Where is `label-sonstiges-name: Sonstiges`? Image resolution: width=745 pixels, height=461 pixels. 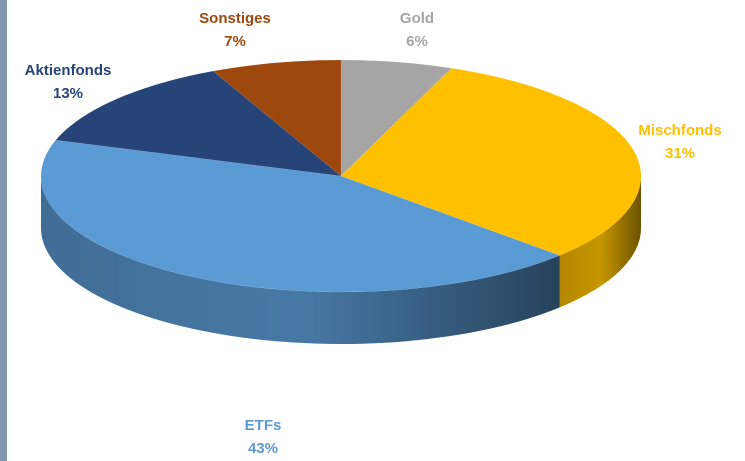 label-sonstiges-name: Sonstiges is located at coordinates (235, 18).